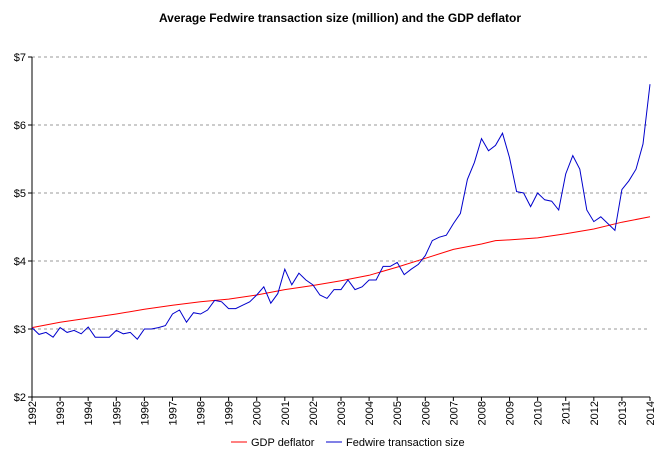 This screenshot has height=462, width=663. What do you see at coordinates (651, 413) in the screenshot?
I see `x-tick-label: 2014` at bounding box center [651, 413].